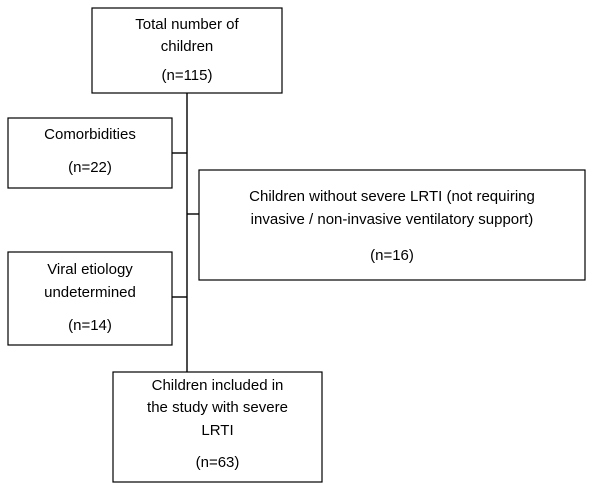 The image size is (589, 483). I want to click on box-text: Children included in, so click(218, 385).